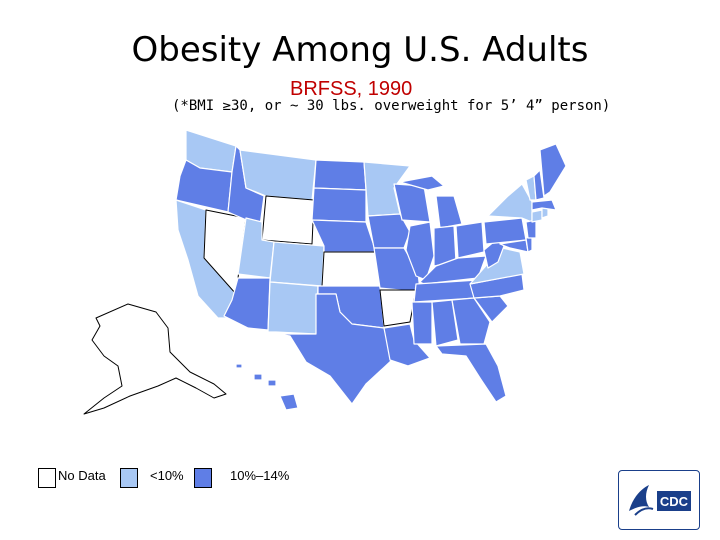 The width and height of the screenshot is (720, 540). Describe the element at coordinates (471, 321) in the screenshot. I see `state-GA` at that location.